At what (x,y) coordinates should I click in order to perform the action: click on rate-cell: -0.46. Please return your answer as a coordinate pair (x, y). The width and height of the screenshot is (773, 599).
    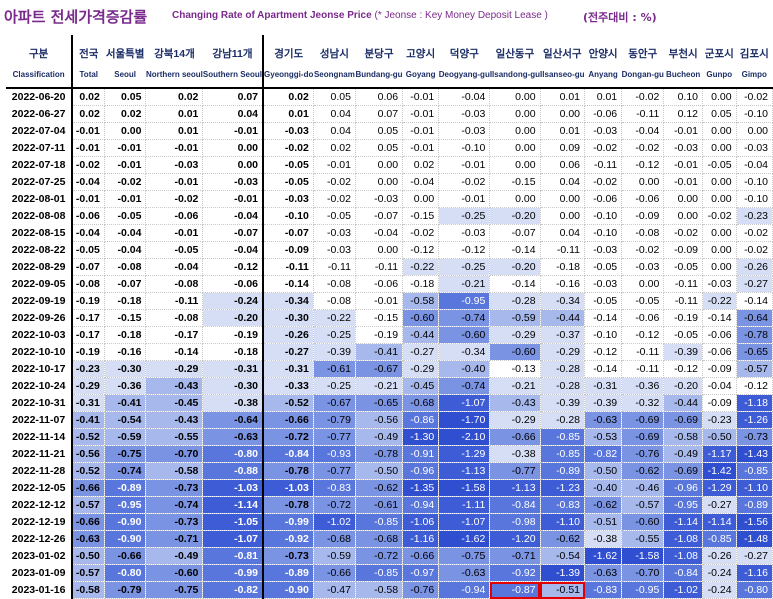
    Looking at the image, I should click on (643, 488).